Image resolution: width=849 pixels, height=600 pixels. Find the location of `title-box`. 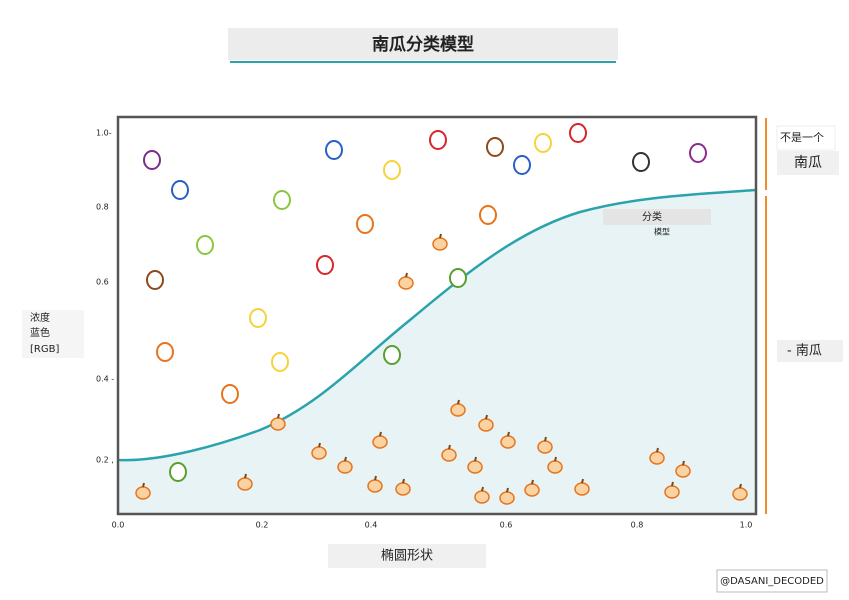

title-box is located at coordinates (423, 44).